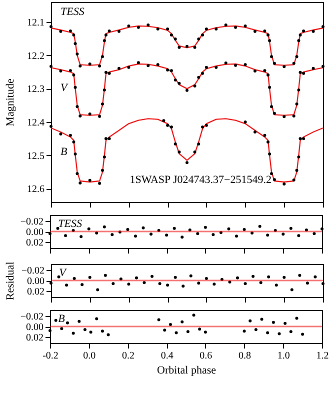  I want to click on y-tick-label: 0.02, so click(35, 292).